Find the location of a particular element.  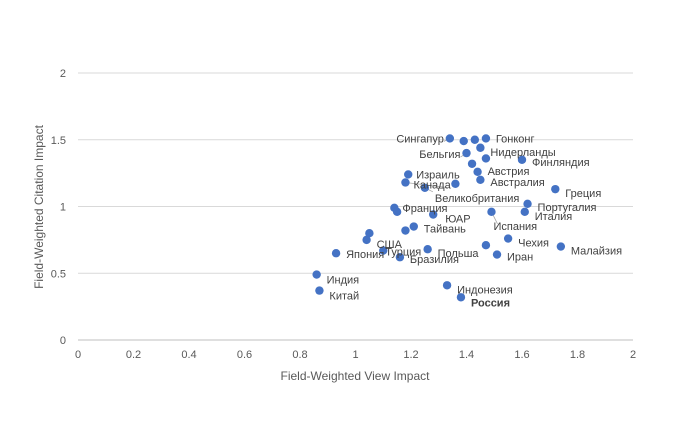

data-label: Россия is located at coordinates (490, 303).